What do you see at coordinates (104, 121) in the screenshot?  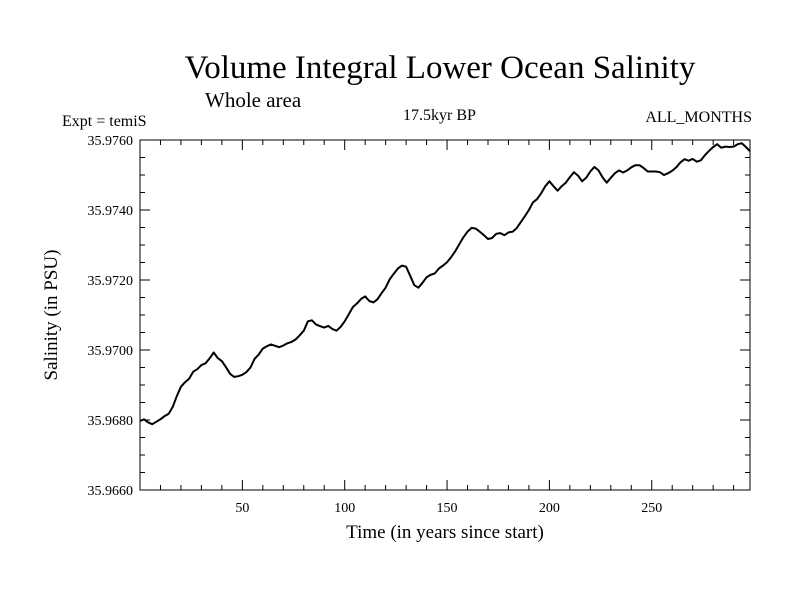 I see `experiment-label: Expt = temiS` at bounding box center [104, 121].